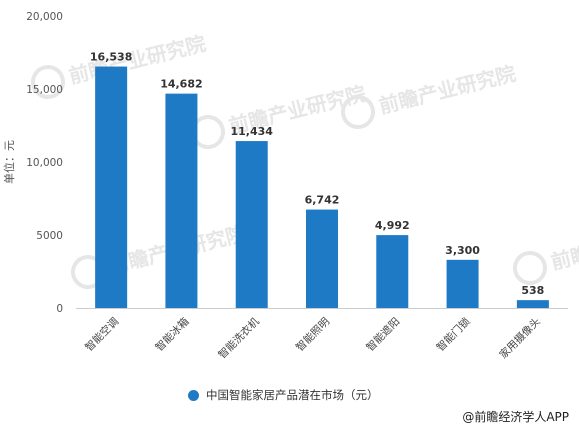 The width and height of the screenshot is (579, 428). Describe the element at coordinates (462, 250) in the screenshot. I see `data-label: 3,300` at that location.